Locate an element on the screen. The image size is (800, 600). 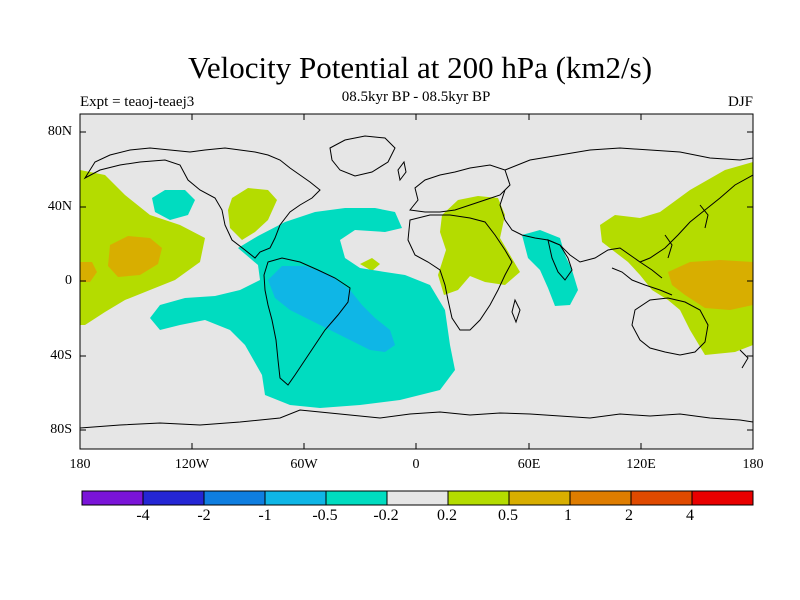
colorbar-label: 0.2 is located at coordinates (447, 515).